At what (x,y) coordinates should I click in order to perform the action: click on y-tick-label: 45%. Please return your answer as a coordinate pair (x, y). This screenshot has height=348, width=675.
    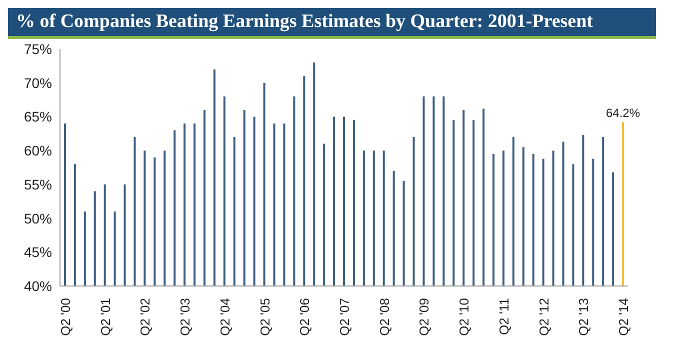
    Looking at the image, I should click on (38, 252).